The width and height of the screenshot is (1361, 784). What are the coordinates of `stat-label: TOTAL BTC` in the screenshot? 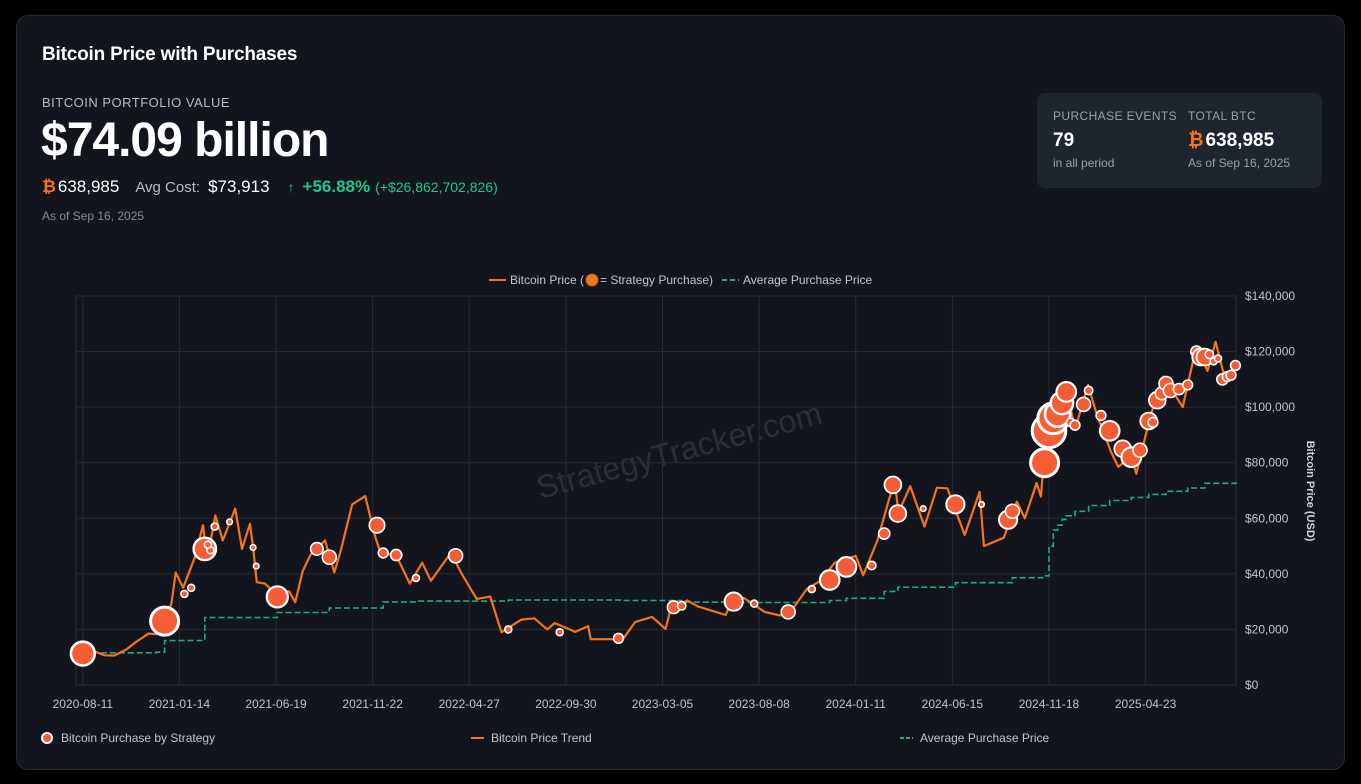 It's located at (1222, 116).